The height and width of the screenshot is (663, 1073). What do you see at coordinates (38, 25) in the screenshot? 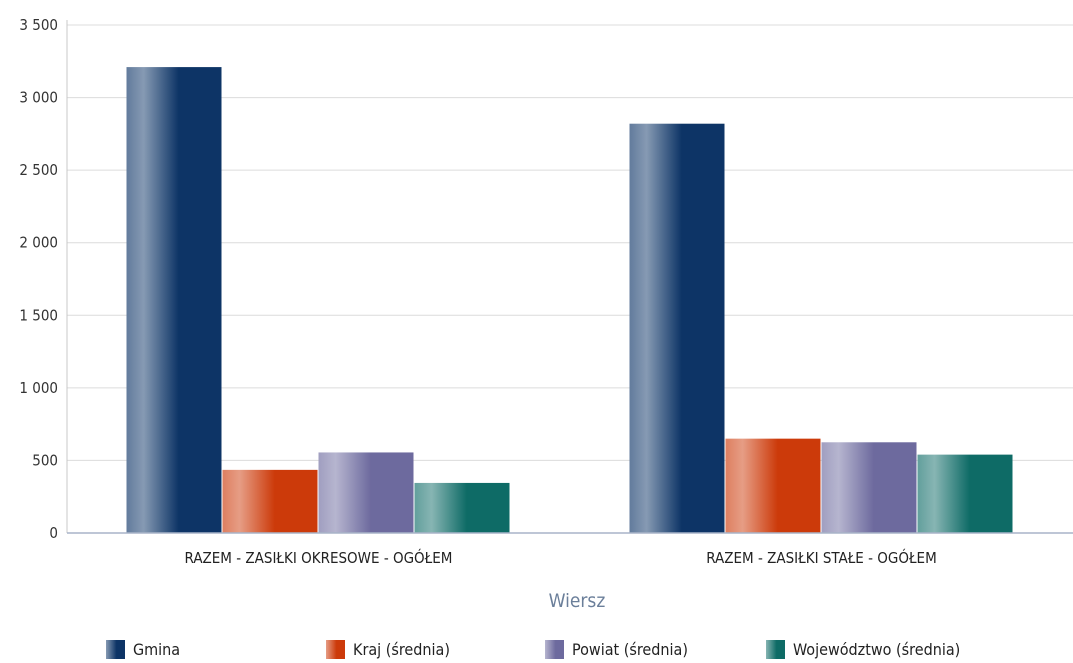
I see `y-tick-label: 3 500` at bounding box center [38, 25].